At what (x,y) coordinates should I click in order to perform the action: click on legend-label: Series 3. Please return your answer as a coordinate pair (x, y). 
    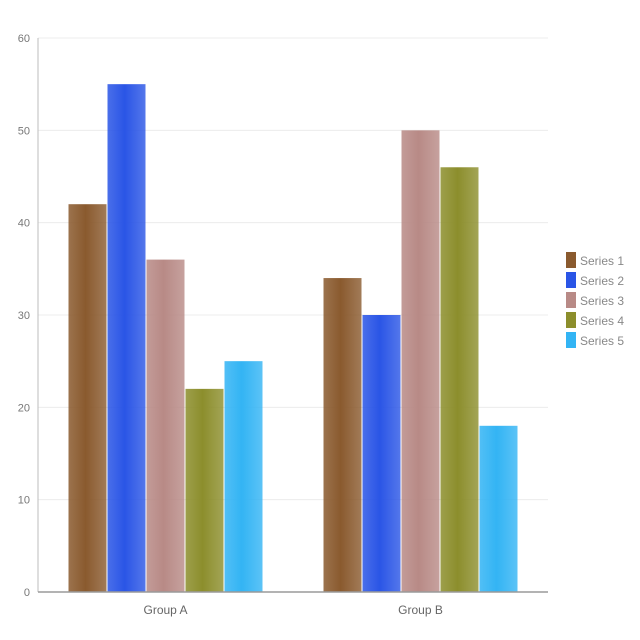
    Looking at the image, I should click on (602, 301).